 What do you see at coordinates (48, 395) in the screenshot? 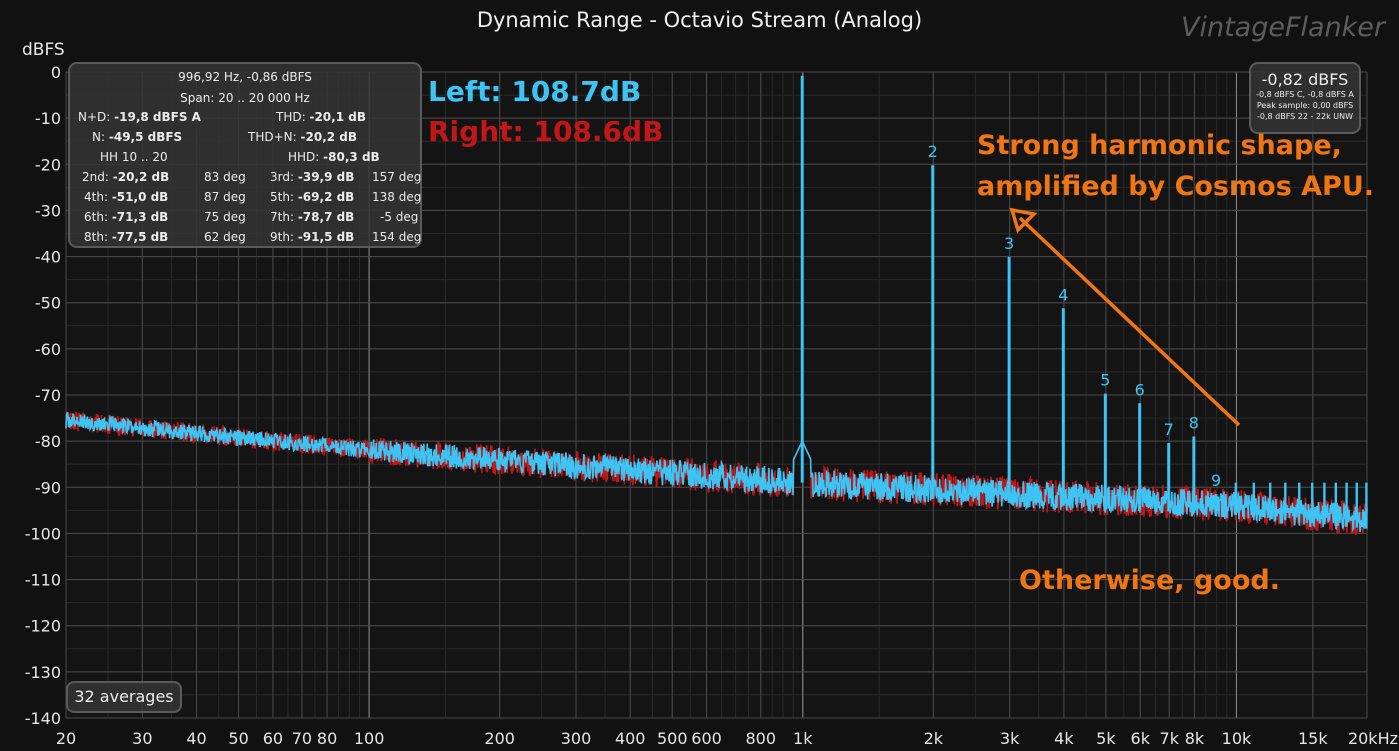
I see `y-tick-label: -70` at bounding box center [48, 395].